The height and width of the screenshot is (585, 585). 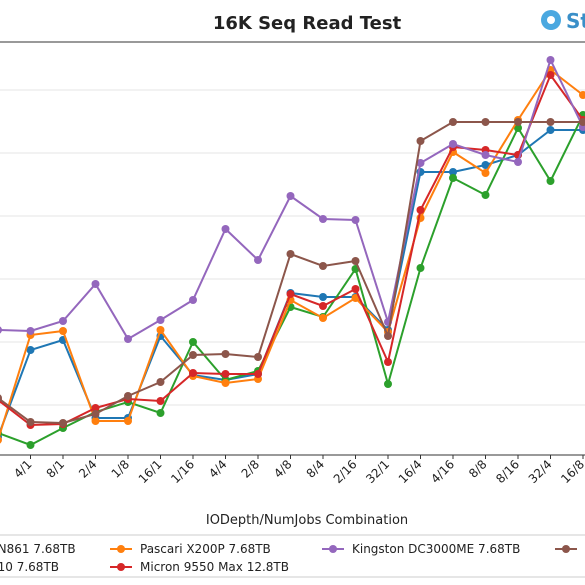 I want to click on x-axis-label: IODepth/NumJobs Combination, so click(x=307, y=520).